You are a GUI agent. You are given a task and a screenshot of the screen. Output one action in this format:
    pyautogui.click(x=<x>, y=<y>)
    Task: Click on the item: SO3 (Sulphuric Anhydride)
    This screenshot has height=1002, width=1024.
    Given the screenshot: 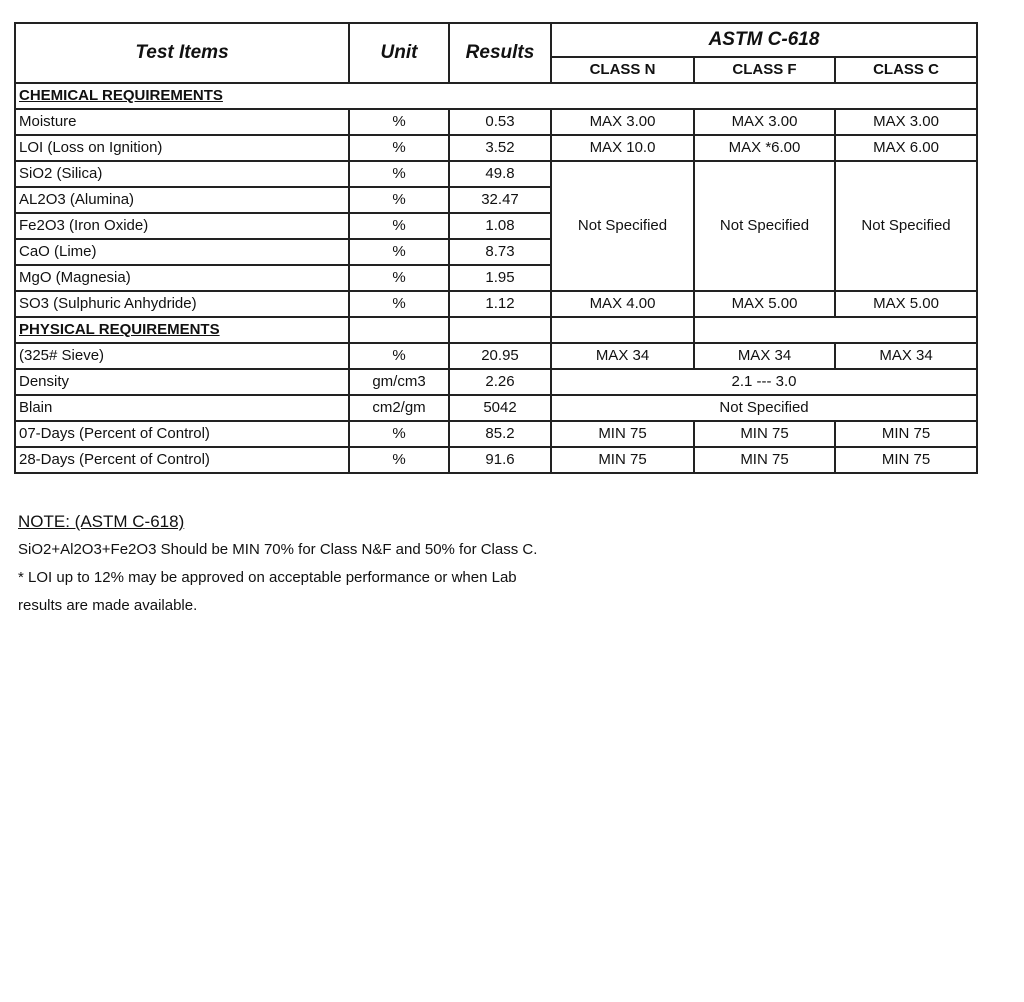 What is the action you would take?
    pyautogui.click(x=182, y=304)
    